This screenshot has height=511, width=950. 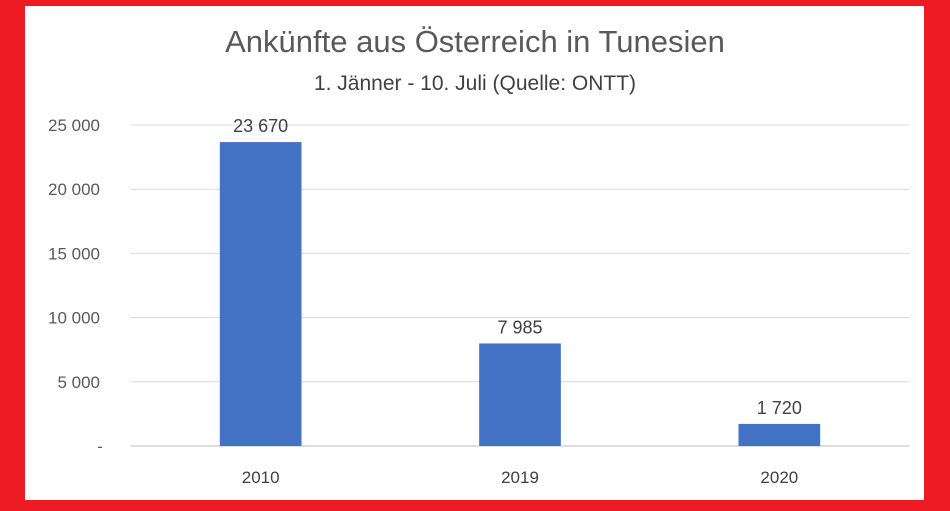 I want to click on x-category-label: 2019, so click(x=520, y=477).